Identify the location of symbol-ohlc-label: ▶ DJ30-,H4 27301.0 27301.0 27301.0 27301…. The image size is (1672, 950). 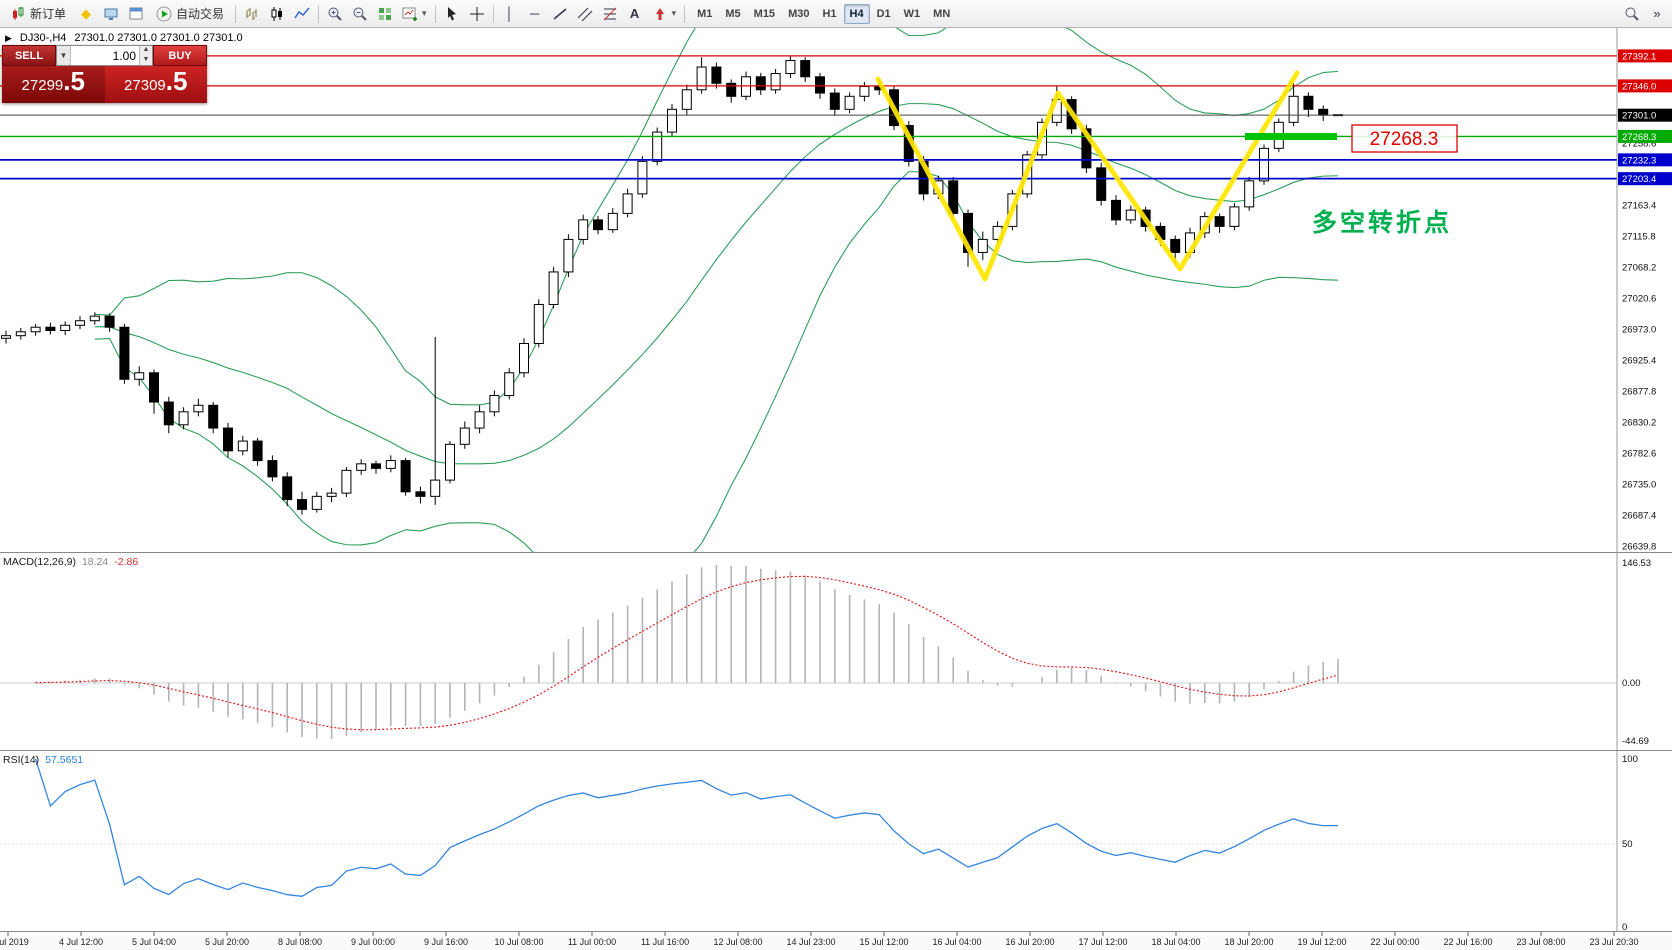
(124, 38).